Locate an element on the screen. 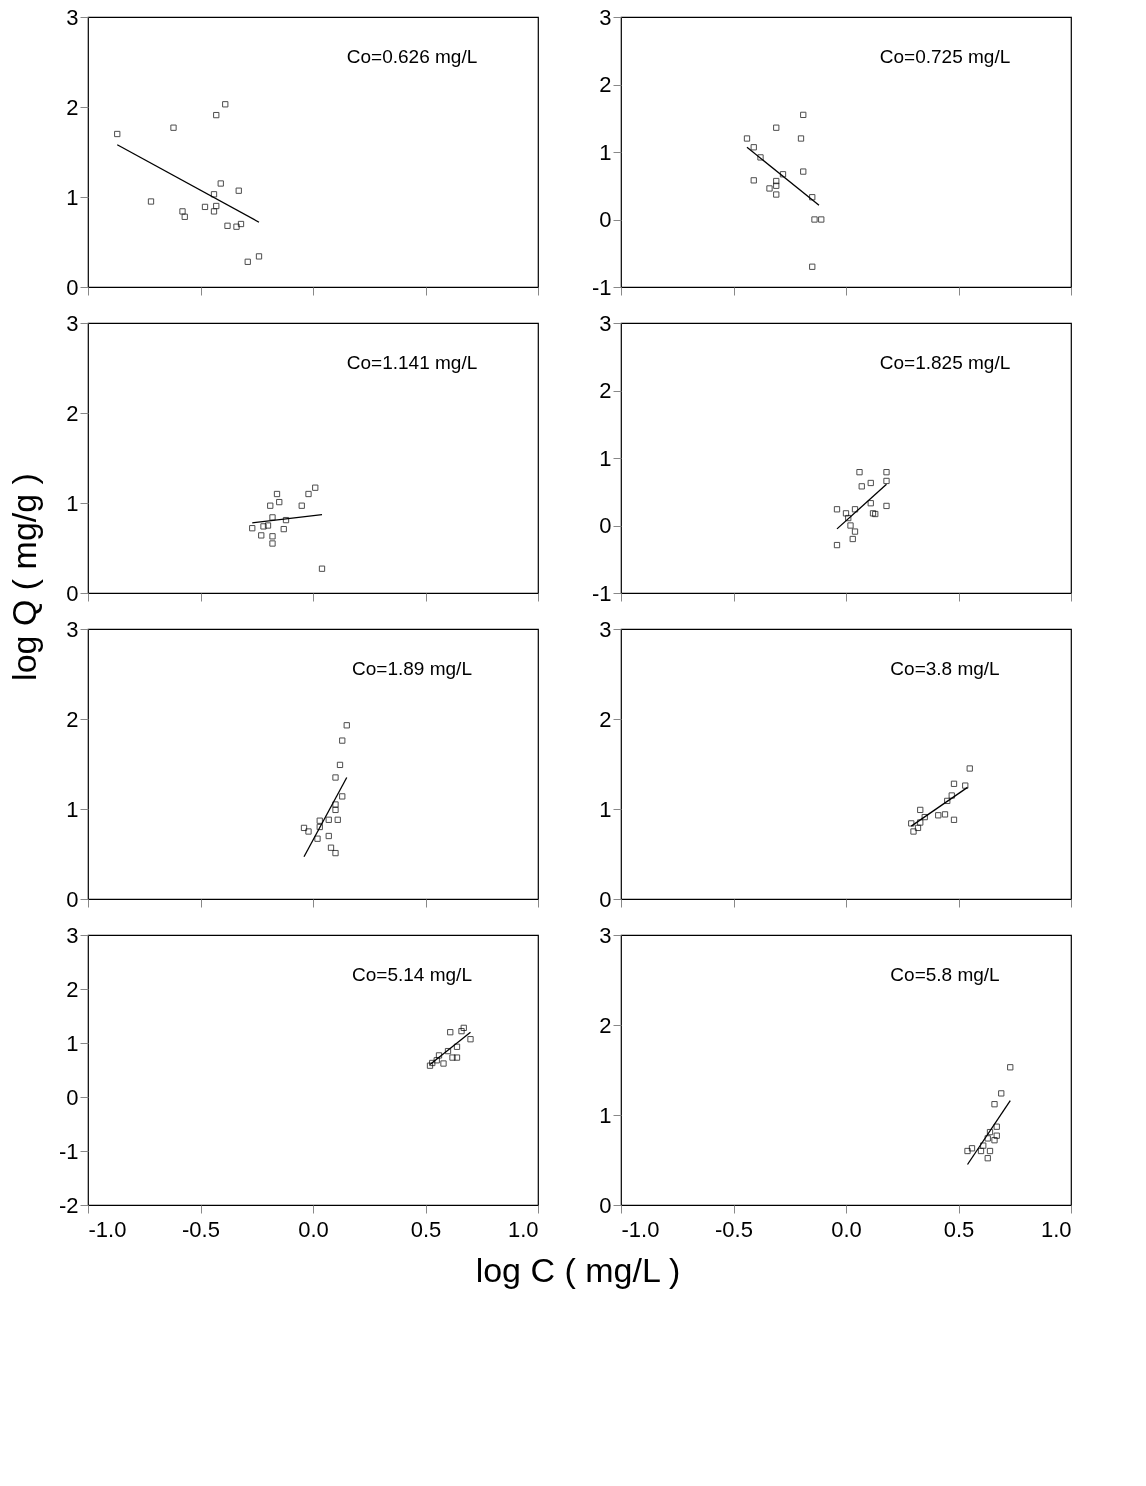  x-tick-label: -1.0 is located at coordinates (107, 1229).